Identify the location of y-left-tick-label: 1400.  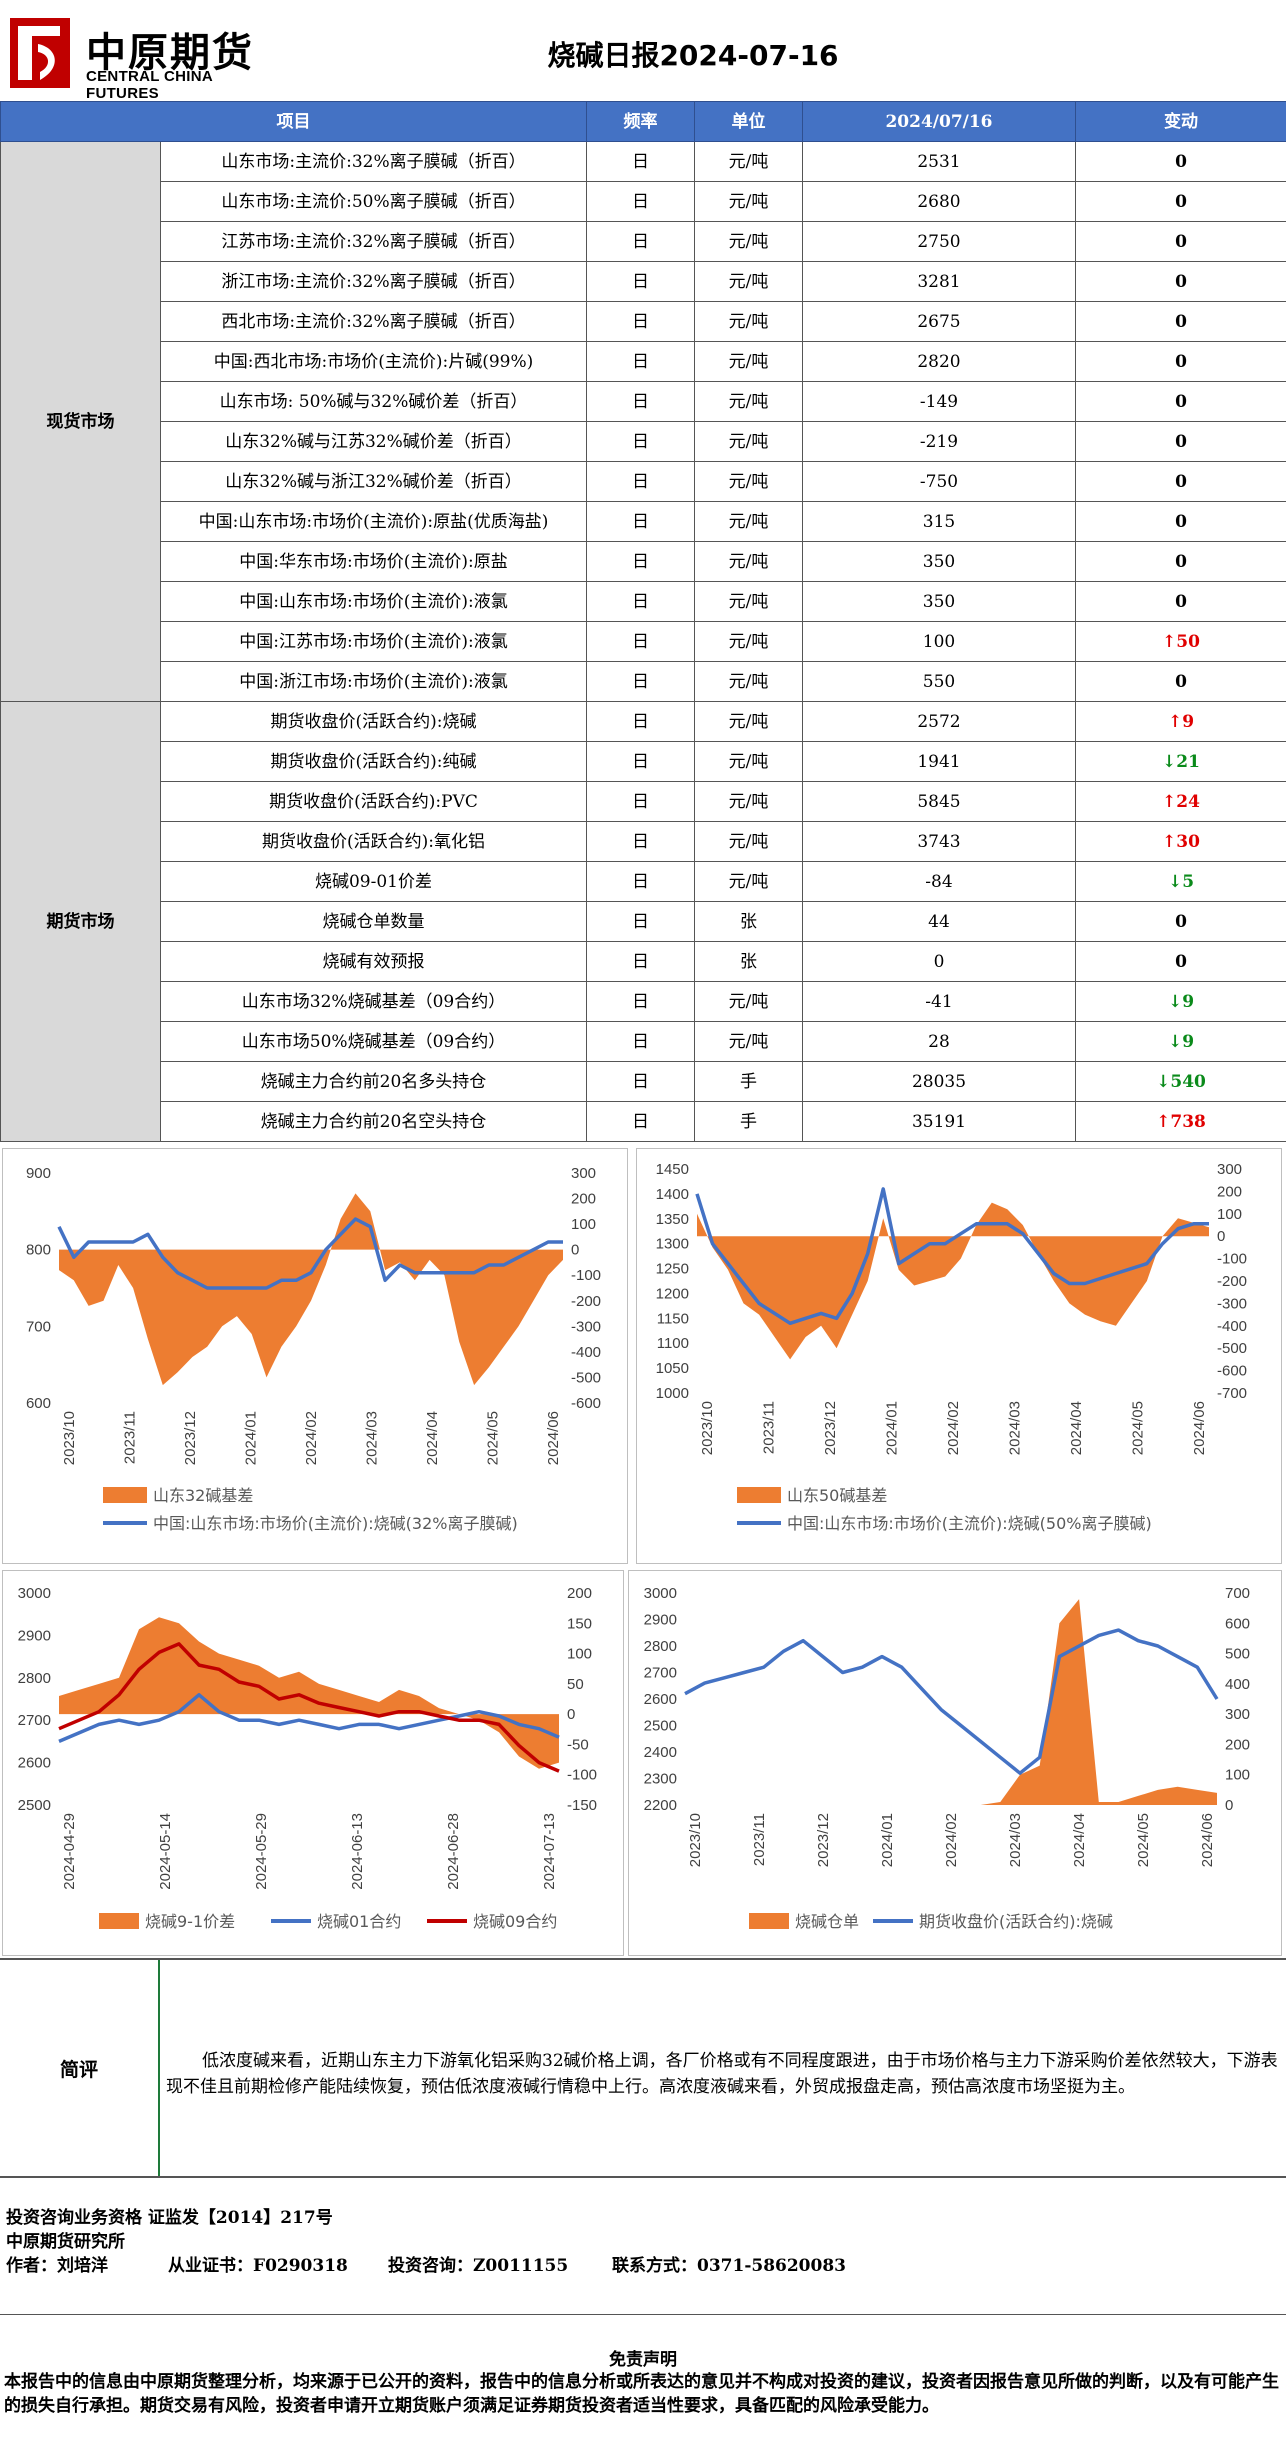
(672, 1194).